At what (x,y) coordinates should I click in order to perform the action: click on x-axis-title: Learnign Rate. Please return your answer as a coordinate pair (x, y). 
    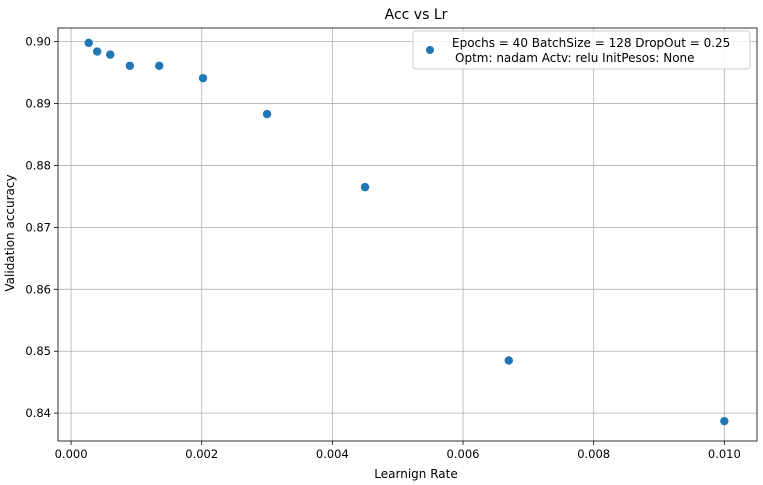
    Looking at the image, I should click on (415, 474).